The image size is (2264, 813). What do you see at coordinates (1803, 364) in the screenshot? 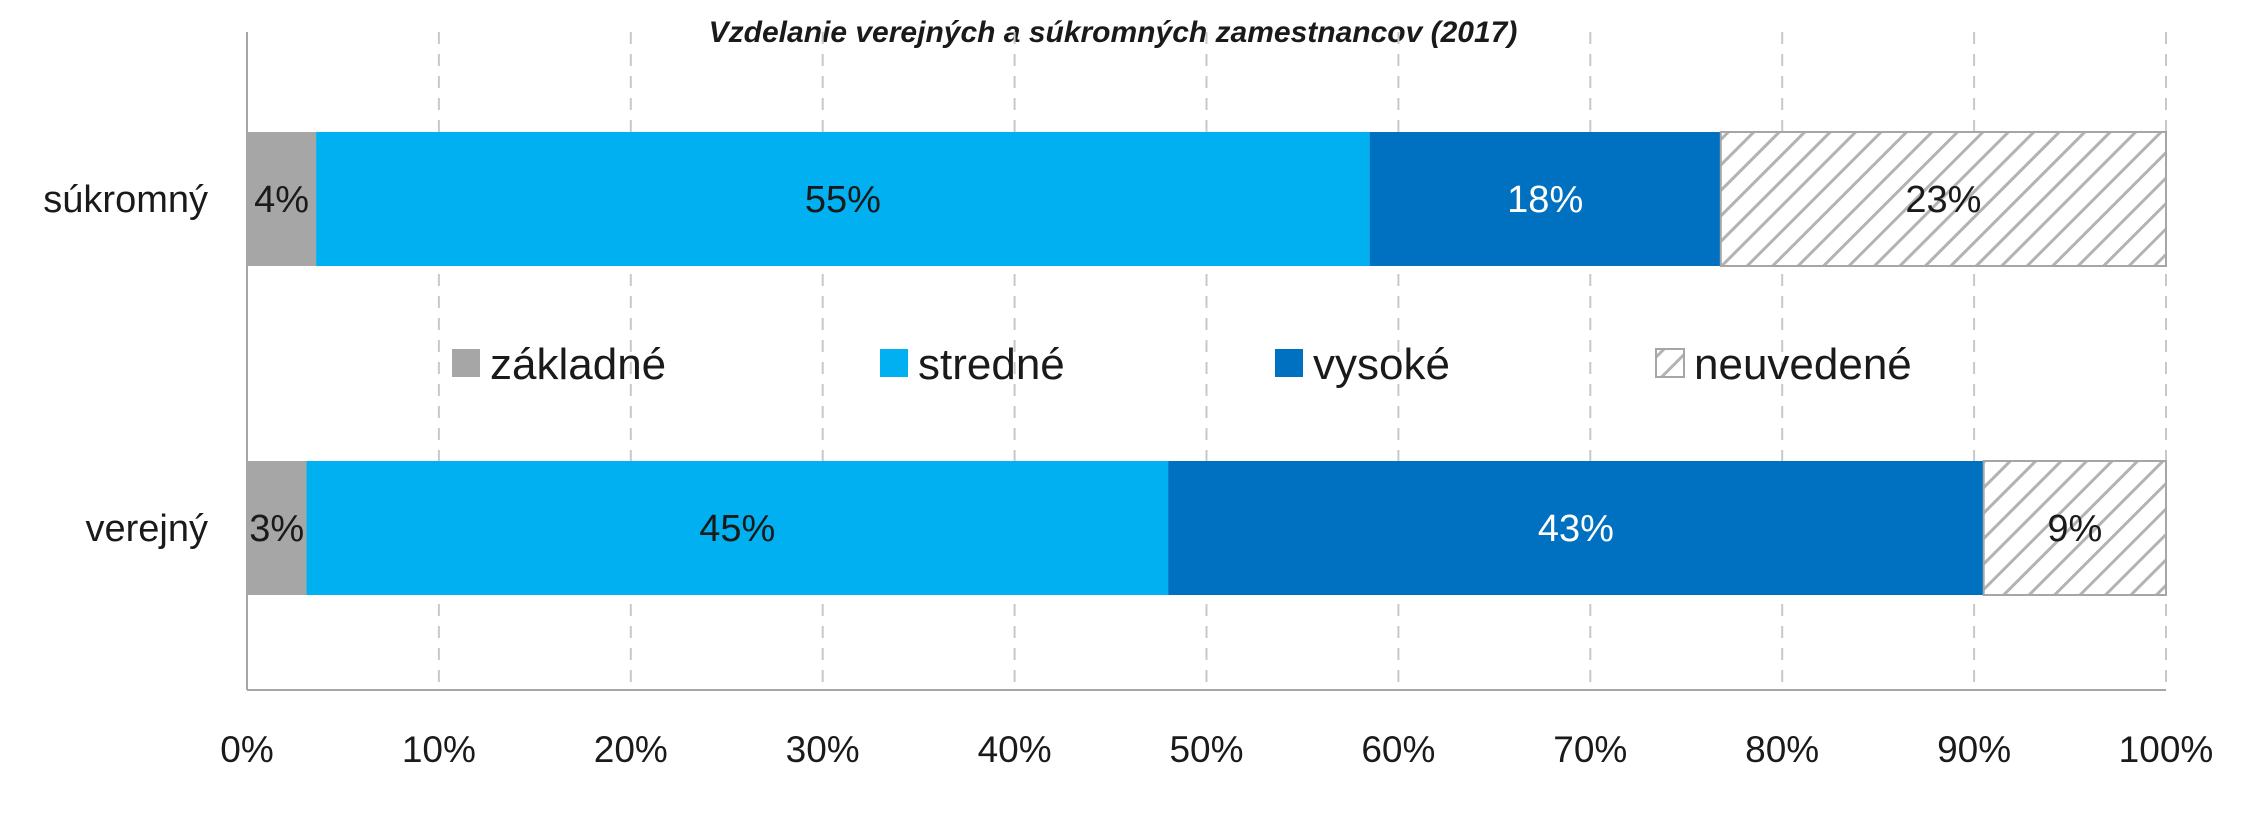
I see `legend-label: neuvedené` at bounding box center [1803, 364].